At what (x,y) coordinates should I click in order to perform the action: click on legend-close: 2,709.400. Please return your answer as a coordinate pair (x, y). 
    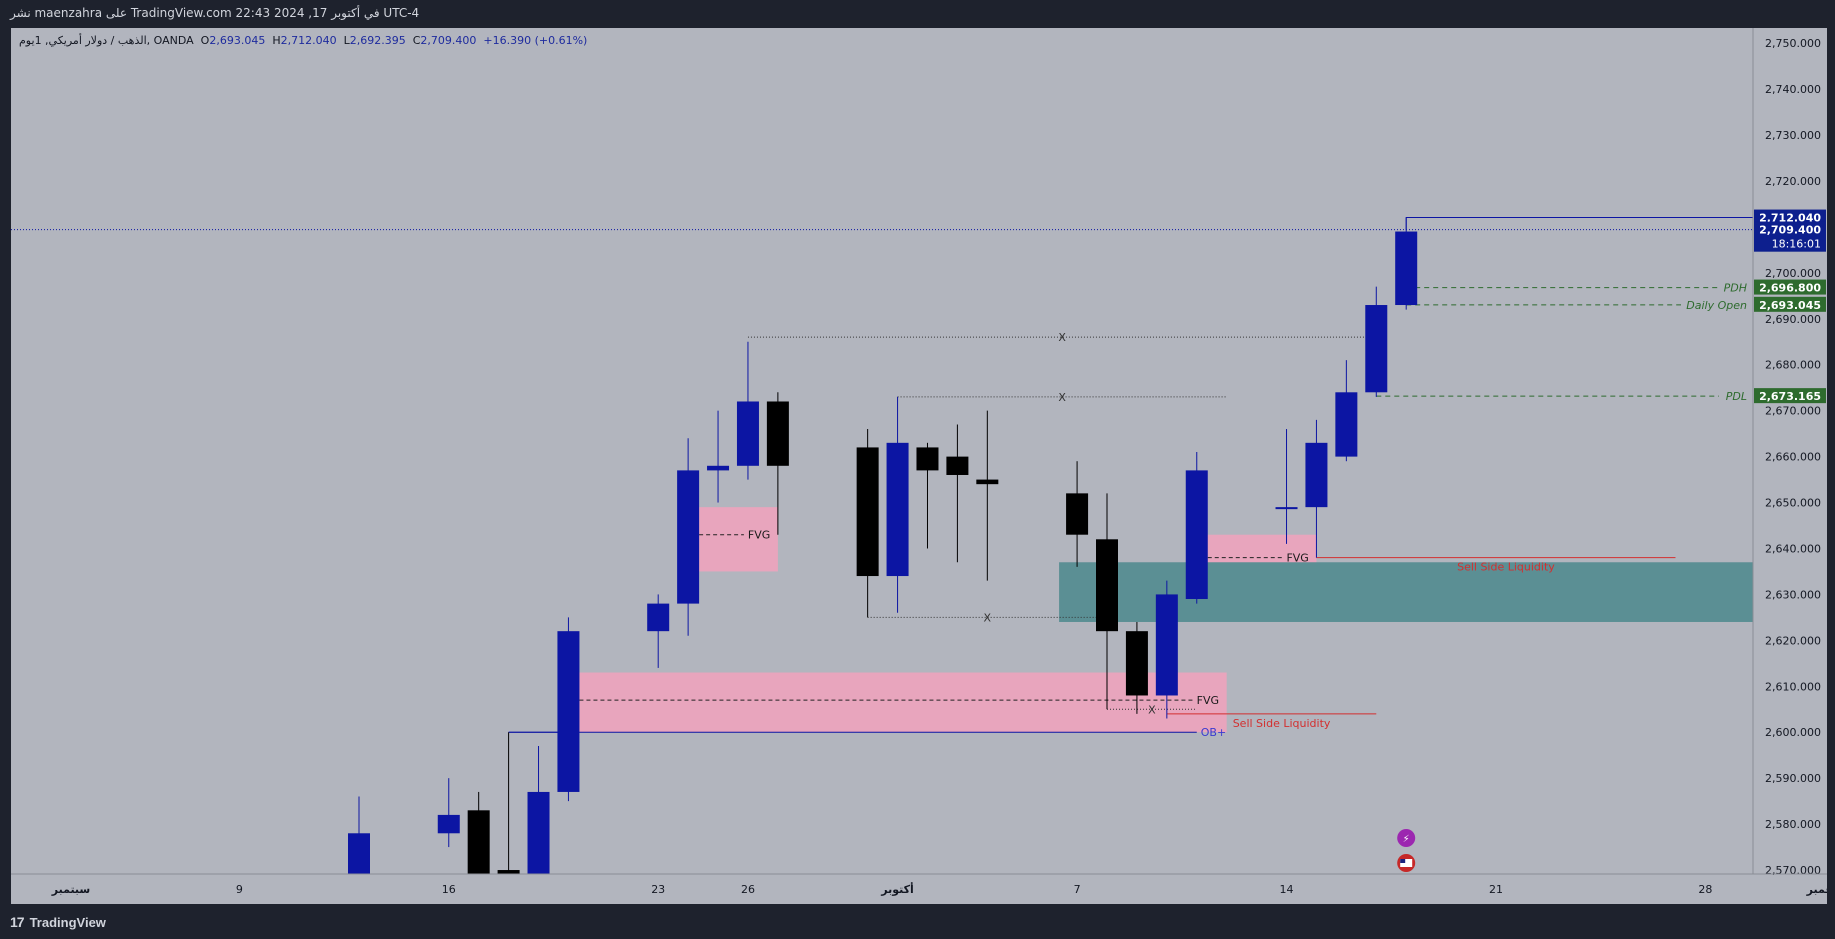
    Looking at the image, I should click on (451, 40).